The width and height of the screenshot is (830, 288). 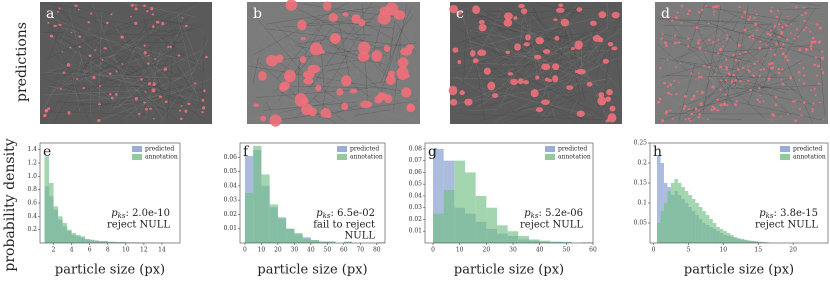 I want to click on micrograph, so click(x=333, y=63).